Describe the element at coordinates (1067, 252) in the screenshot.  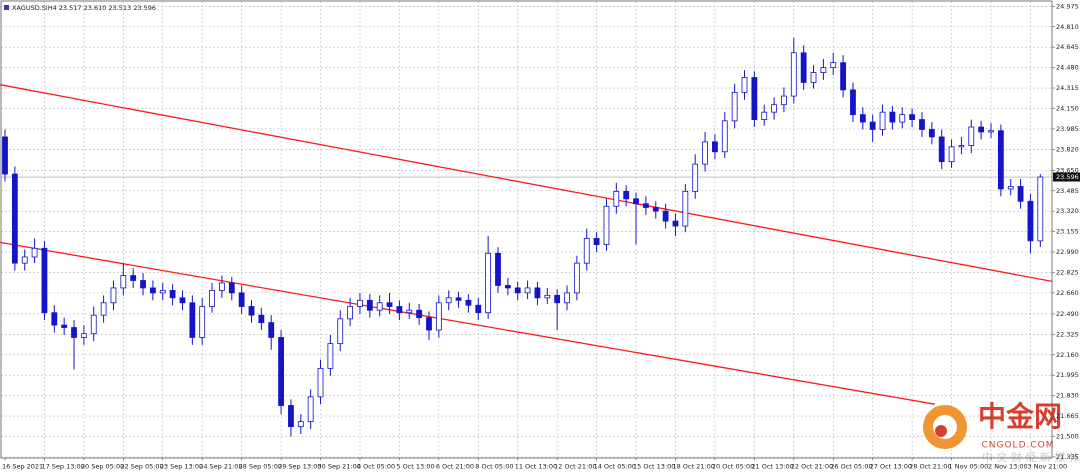
I see `y-tick-label: 22.990` at that location.